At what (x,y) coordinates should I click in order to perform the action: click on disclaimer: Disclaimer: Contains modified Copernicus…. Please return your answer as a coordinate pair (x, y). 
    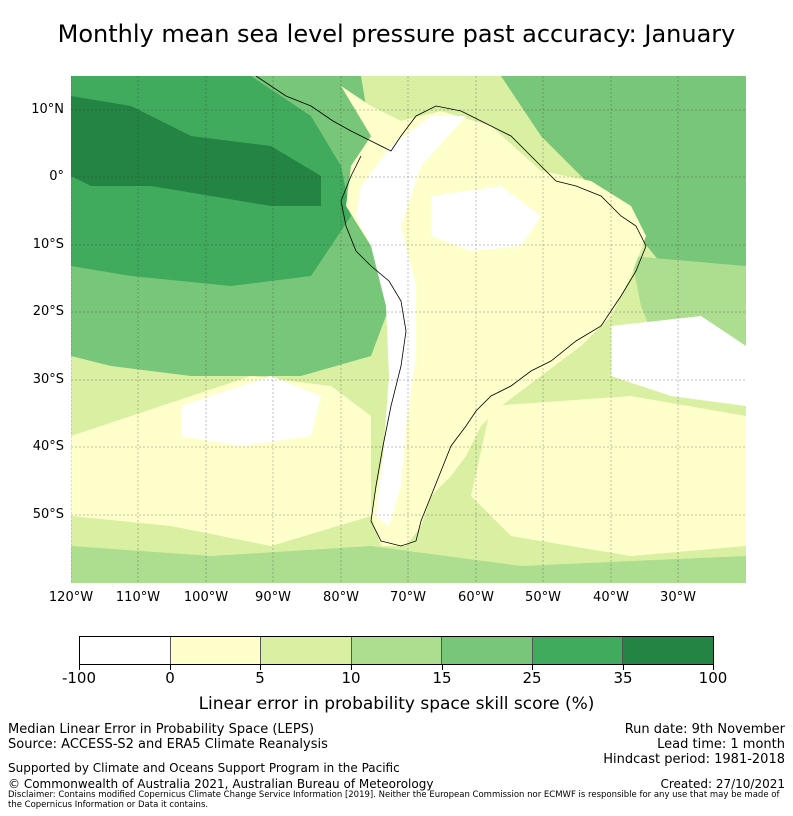
    Looking at the image, I should click on (394, 800).